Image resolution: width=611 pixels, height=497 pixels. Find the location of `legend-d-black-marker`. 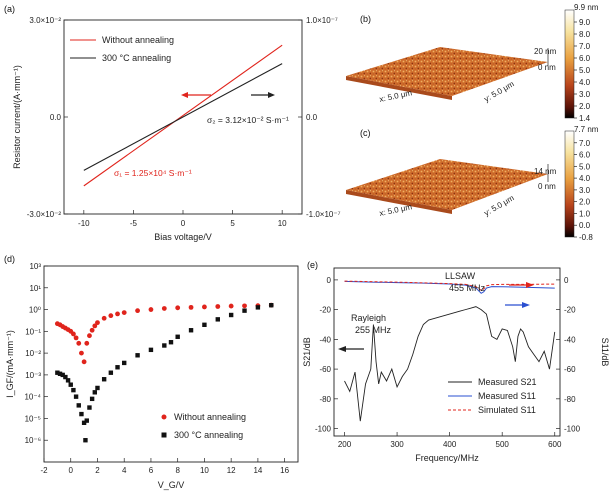

legend-d-black-marker is located at coordinates (164, 435).